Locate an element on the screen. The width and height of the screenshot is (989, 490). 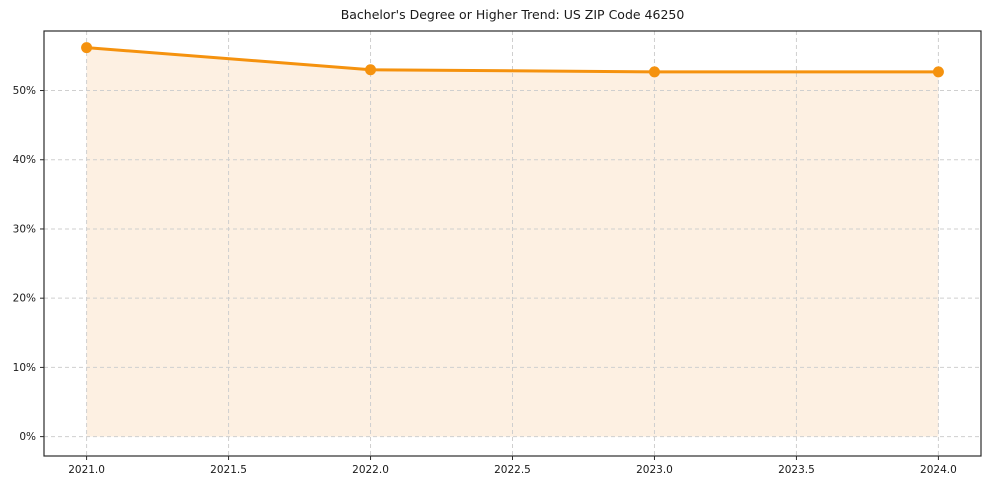
x-tick-label: 2023.5 is located at coordinates (796, 470).